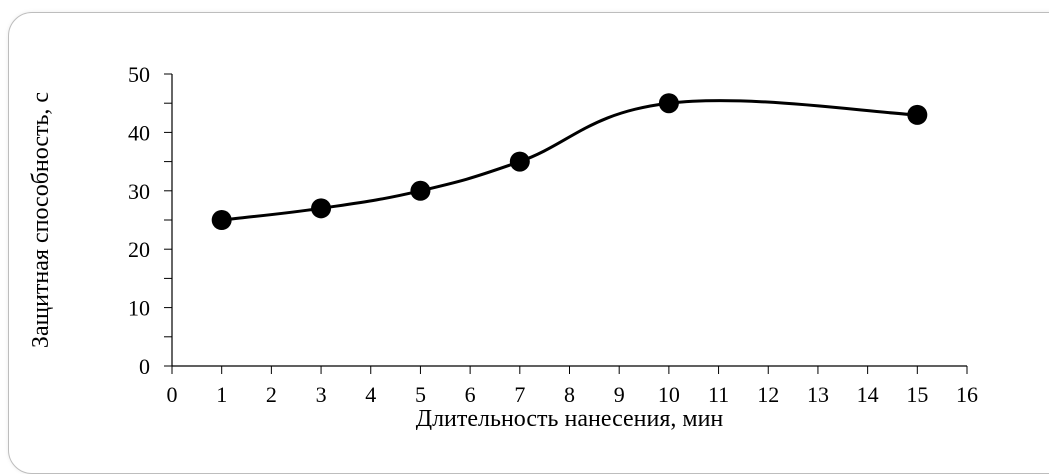 This screenshot has width=1049, height=474. Describe the element at coordinates (139, 308) in the screenshot. I see `y-tick-label: 10` at that location.